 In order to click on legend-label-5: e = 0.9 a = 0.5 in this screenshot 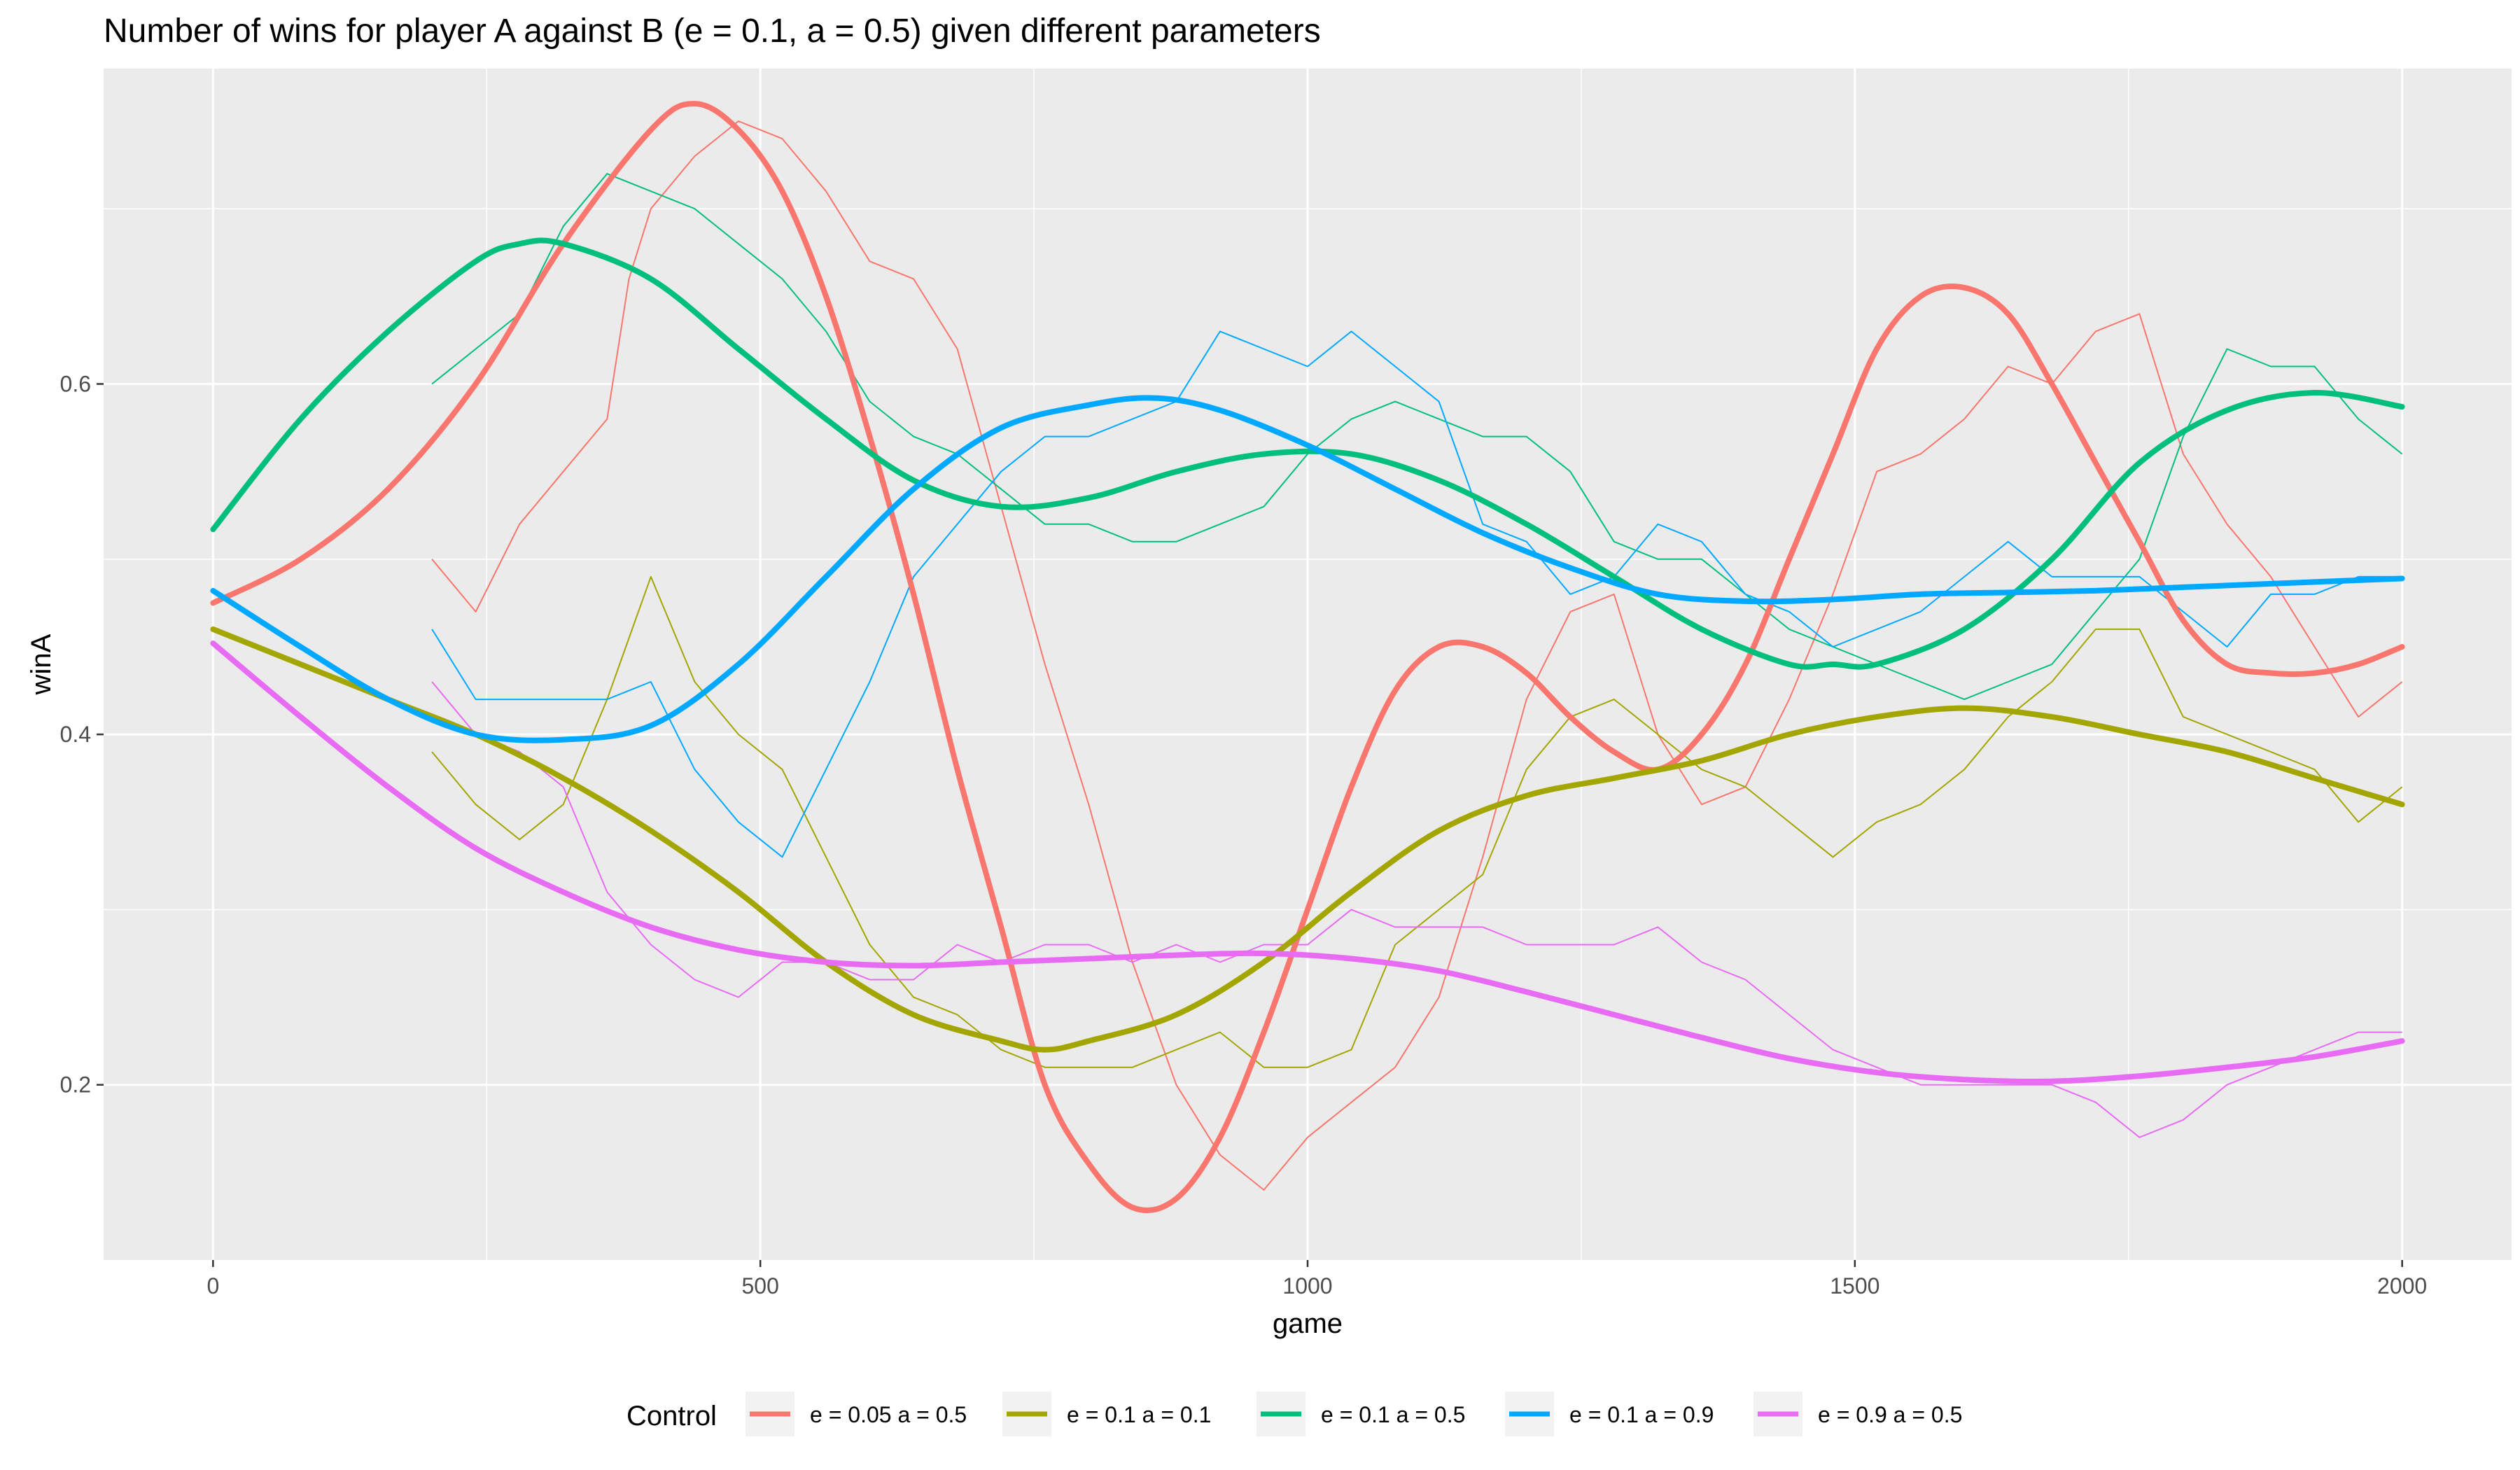, I will do `click(1890, 1414)`.